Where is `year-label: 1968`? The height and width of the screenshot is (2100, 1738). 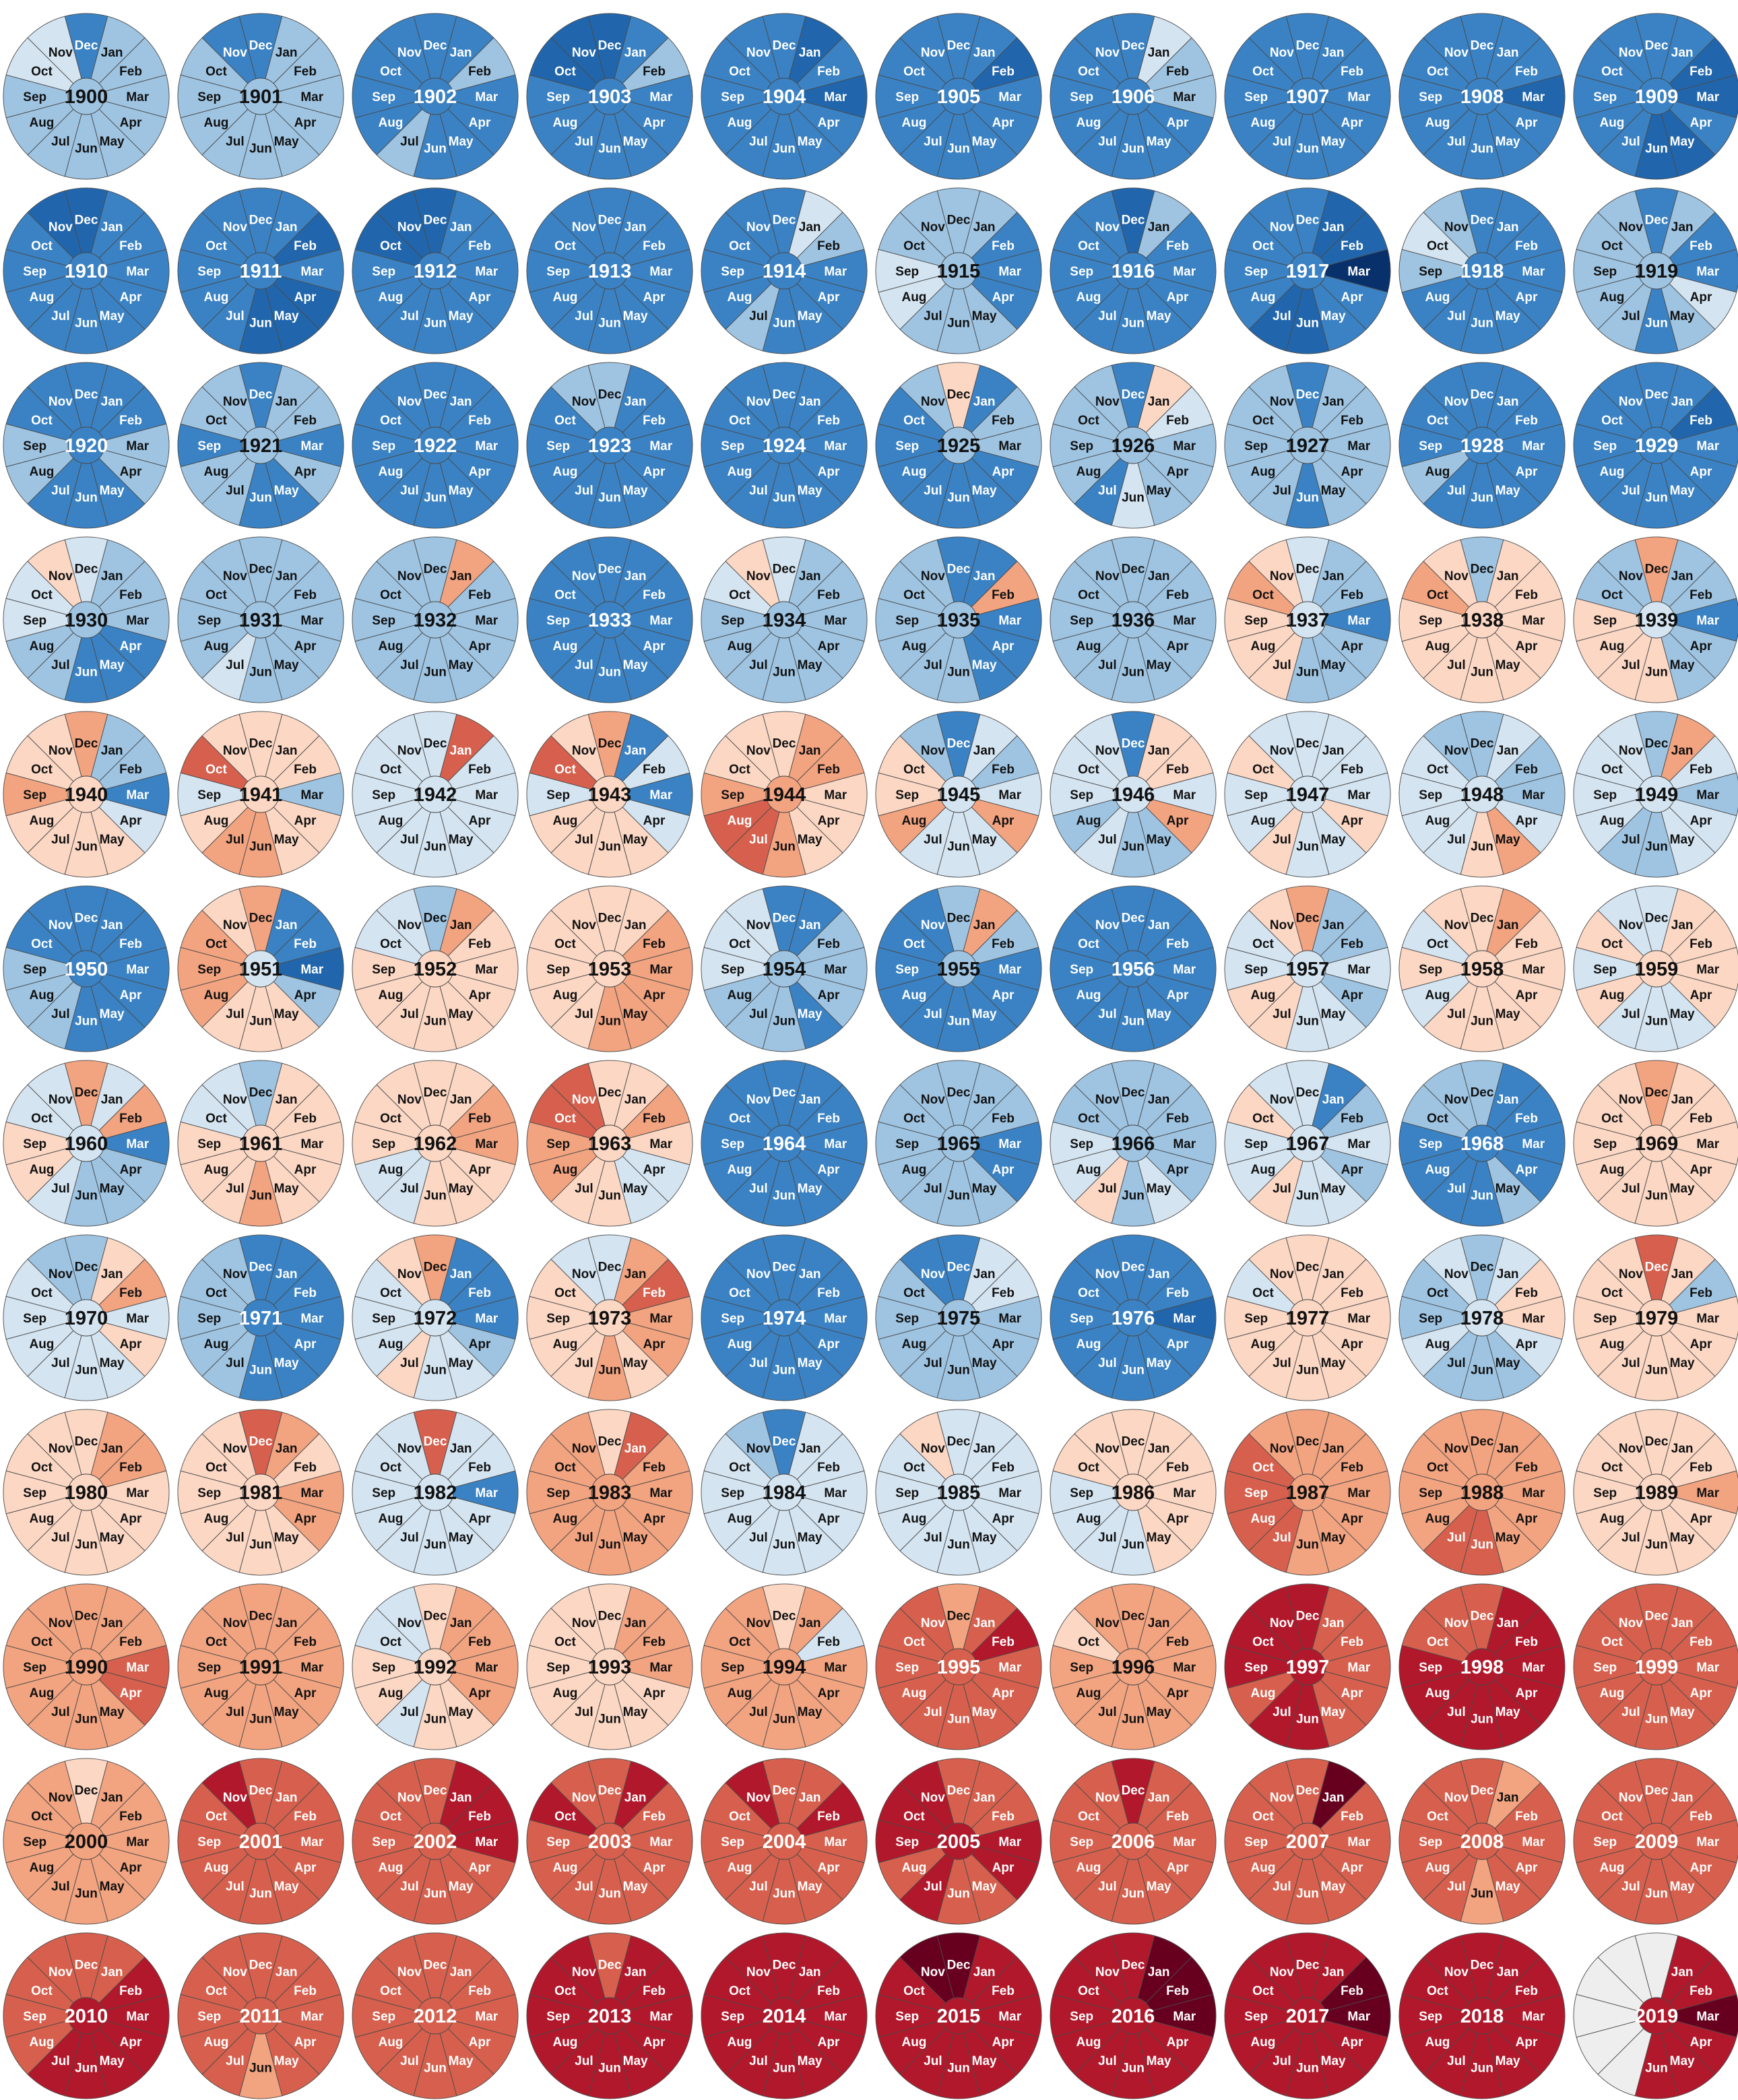 year-label: 1968 is located at coordinates (1482, 1144).